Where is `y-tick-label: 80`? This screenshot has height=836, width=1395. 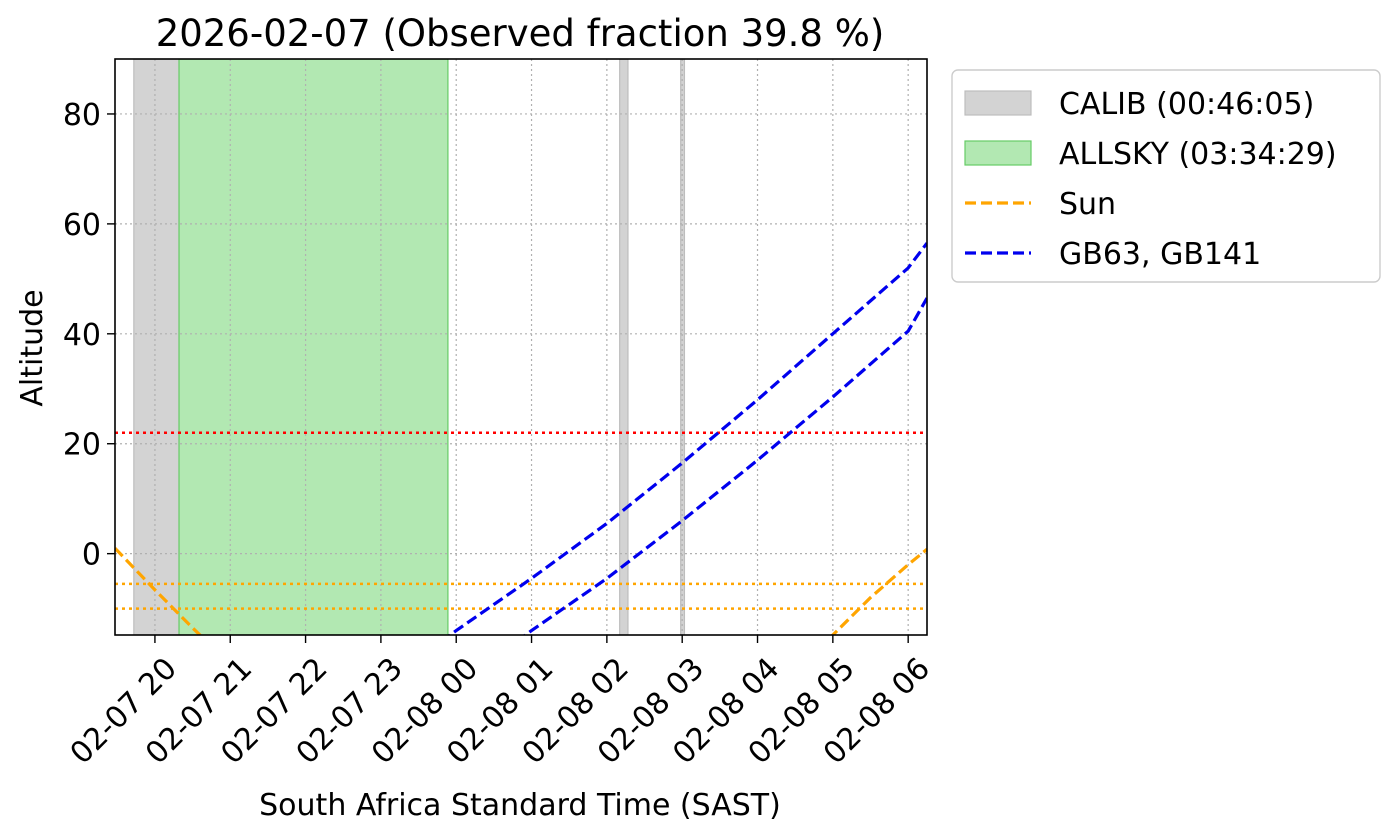 y-tick-label: 80 is located at coordinates (82, 115).